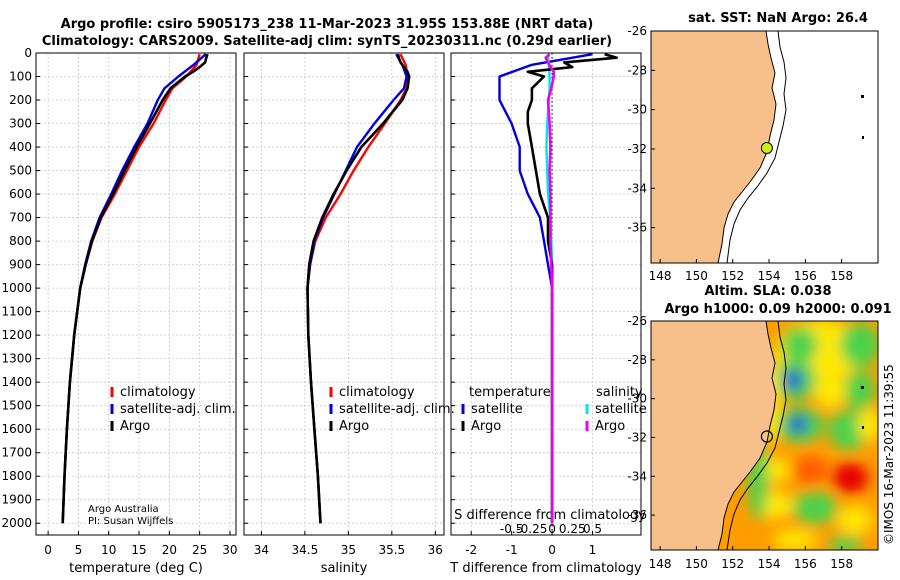 Image resolution: width=900 pixels, height=580 pixels. Describe the element at coordinates (552, 529) in the screenshot. I see `x-top-tick-label: 0` at that location.